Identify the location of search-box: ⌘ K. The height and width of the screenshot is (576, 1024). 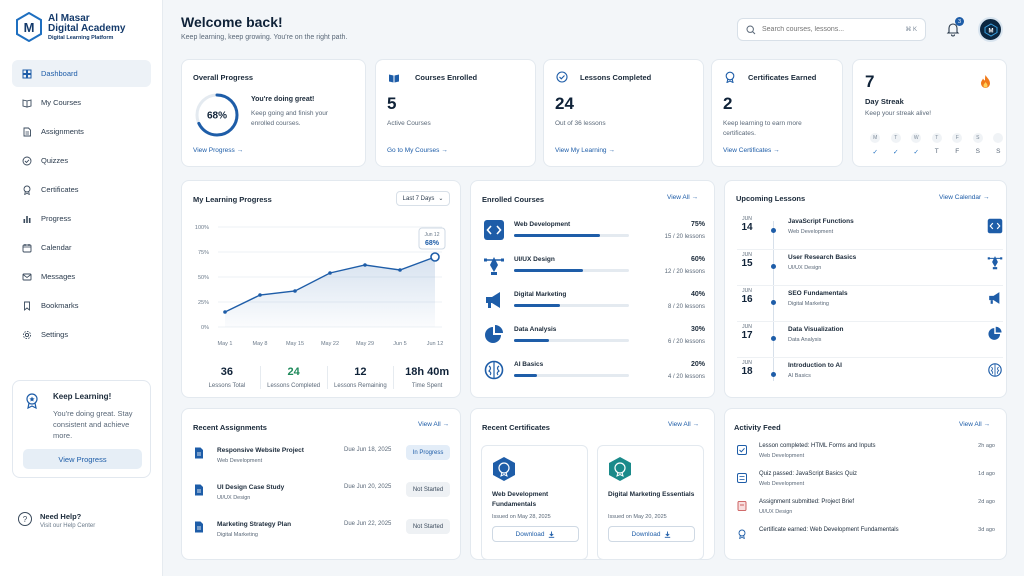
(831, 29).